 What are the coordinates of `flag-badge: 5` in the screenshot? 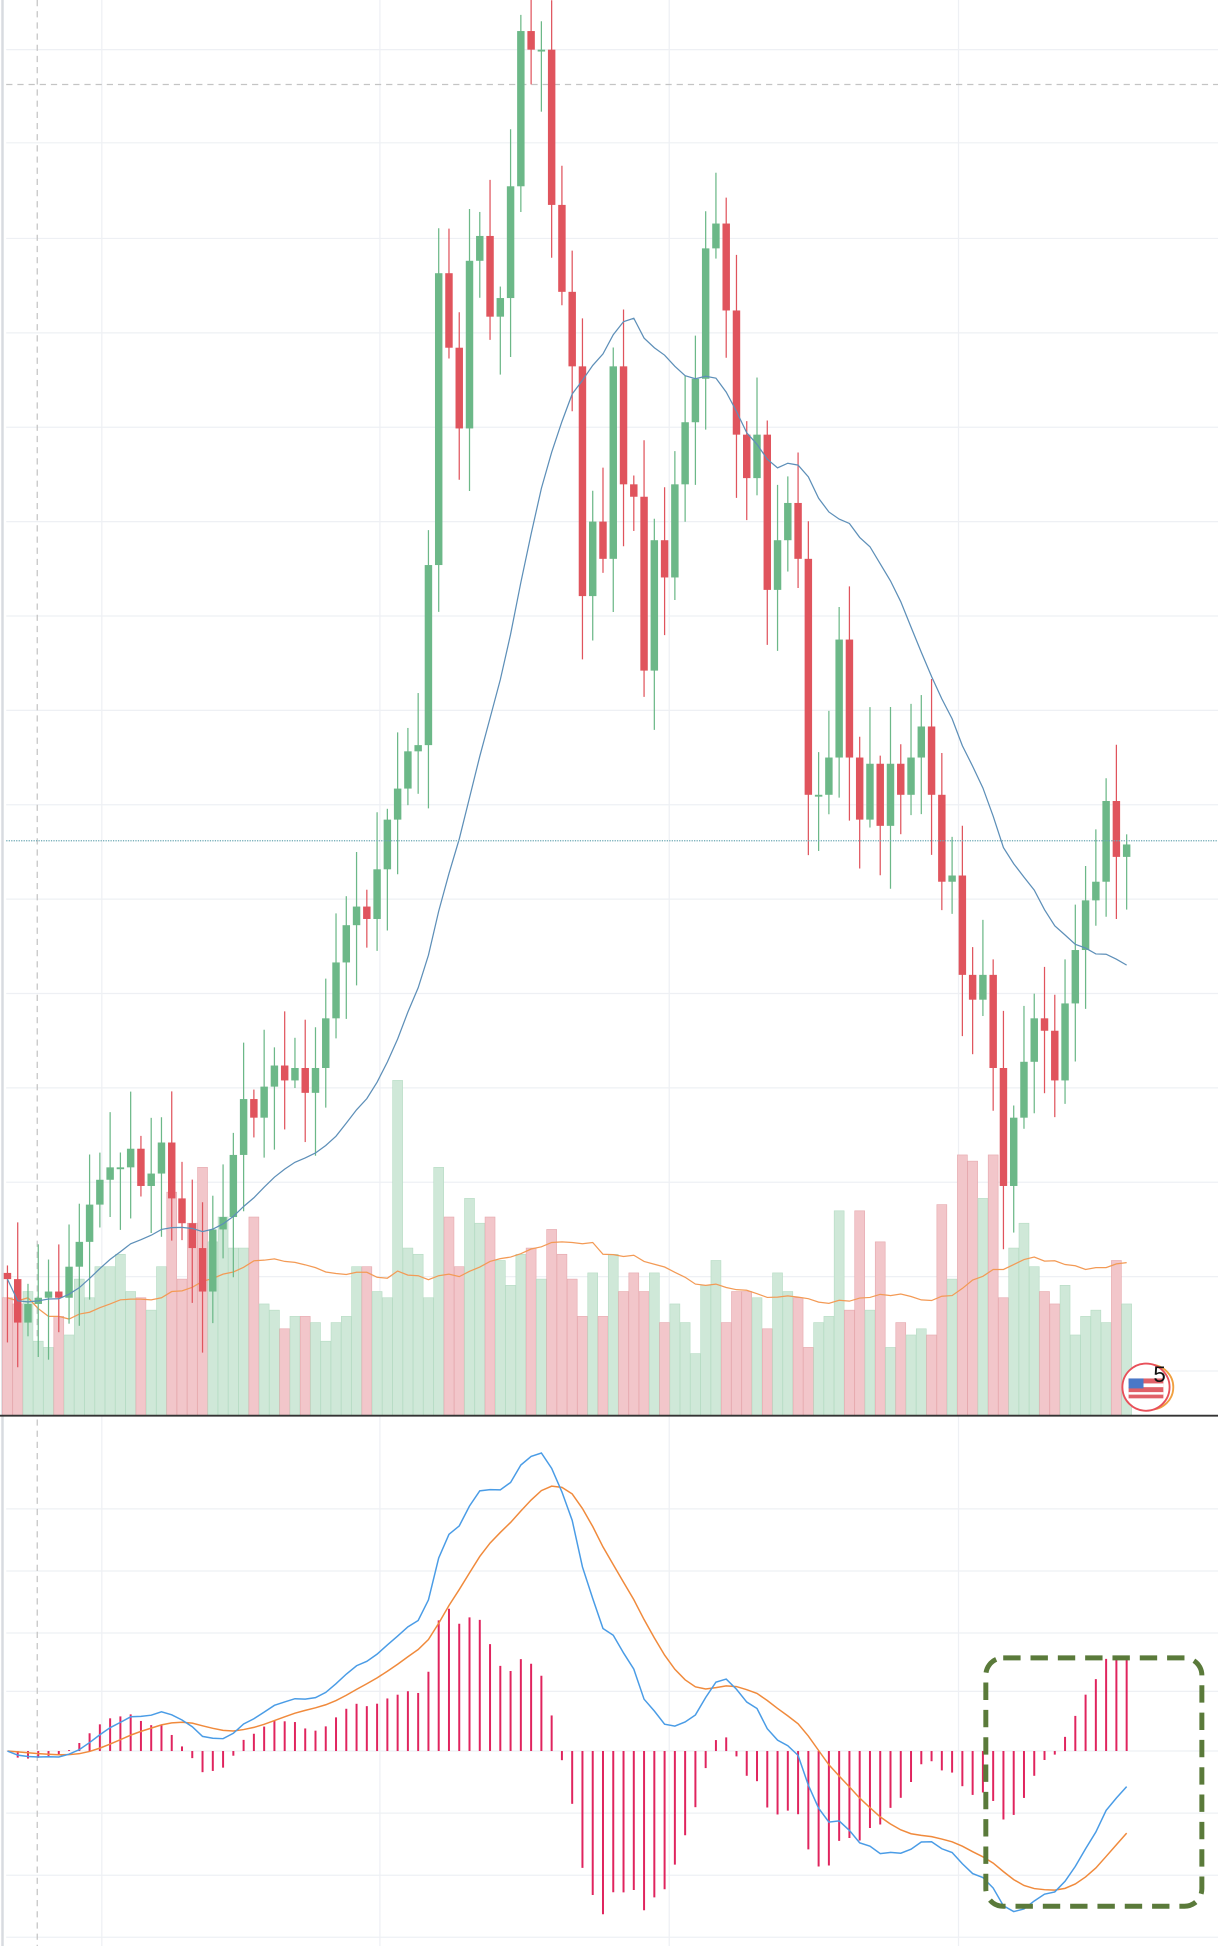 It's located at (1148, 1387).